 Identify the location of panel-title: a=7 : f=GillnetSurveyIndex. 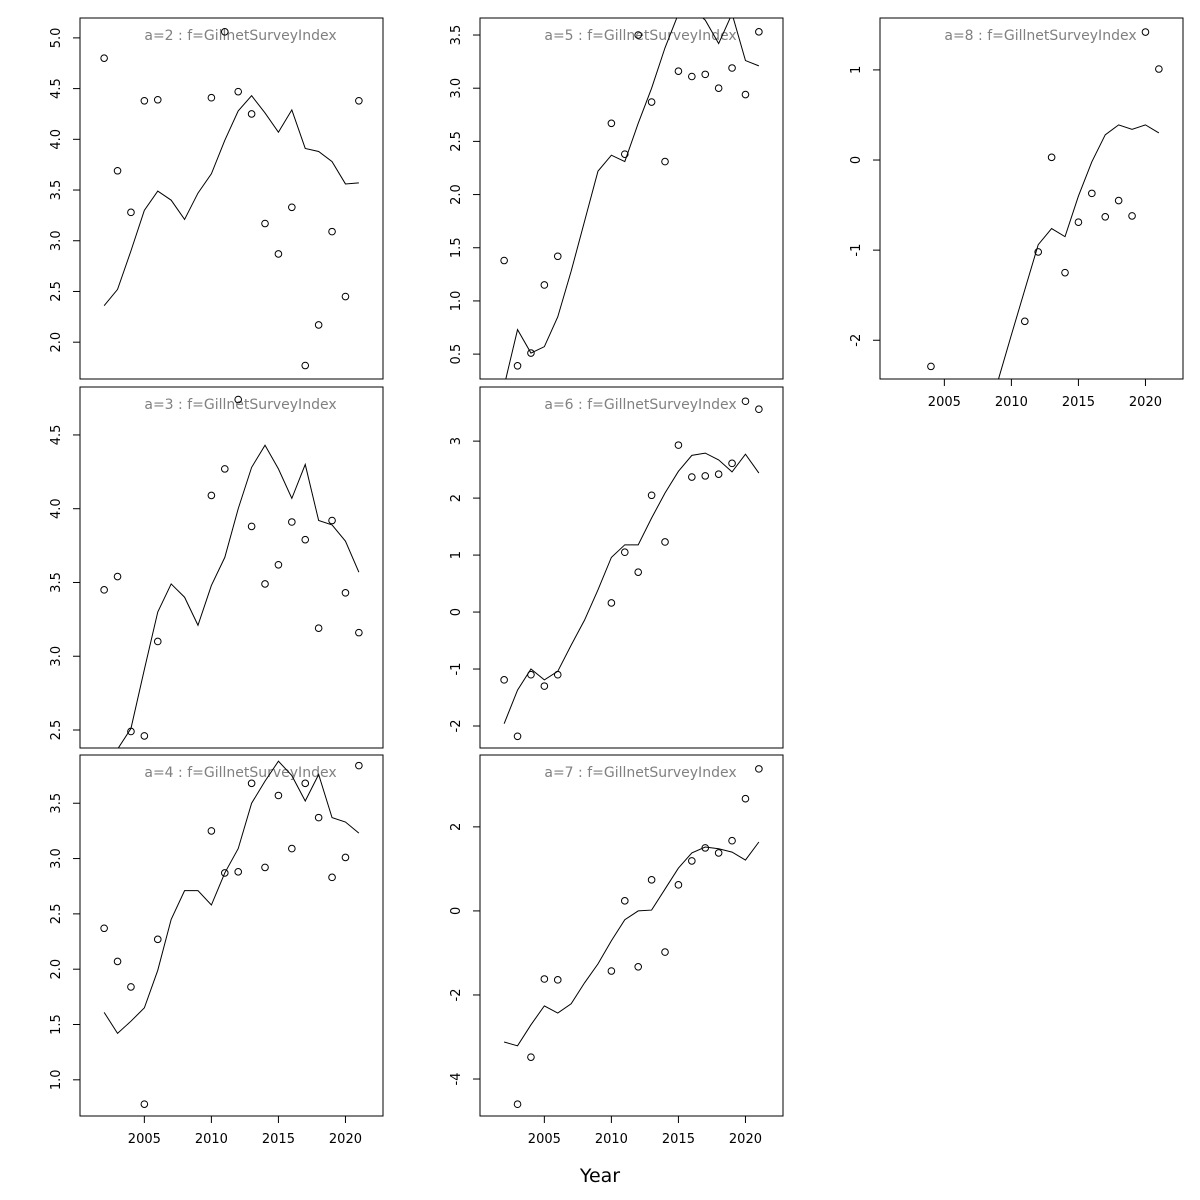
(640, 773).